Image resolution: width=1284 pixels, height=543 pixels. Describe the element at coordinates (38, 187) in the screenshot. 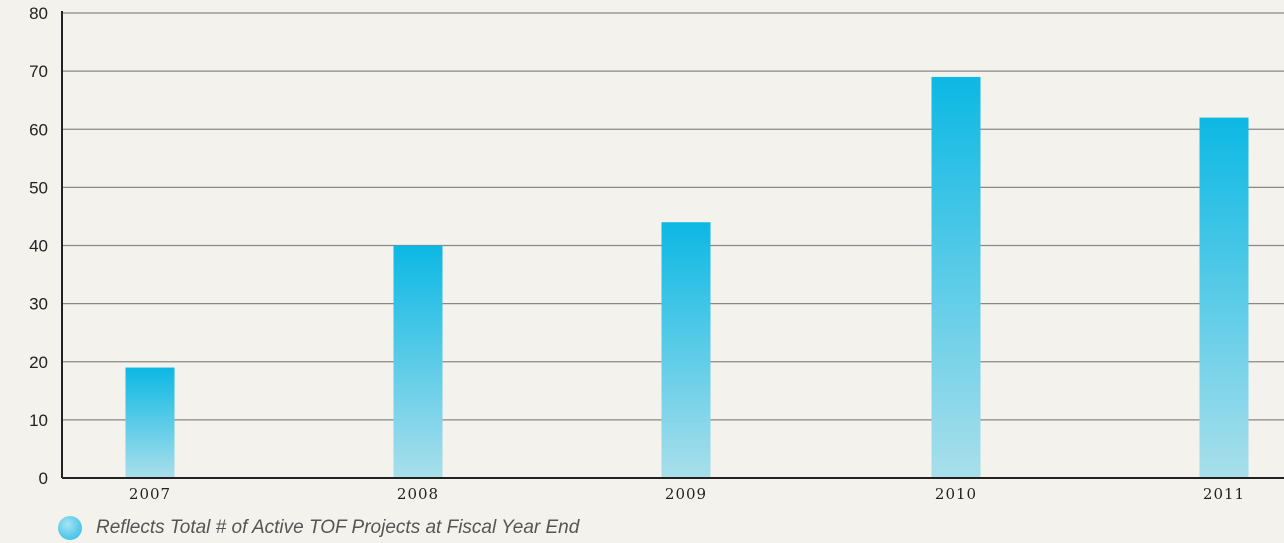

I see `y-tick-label: 50` at that location.